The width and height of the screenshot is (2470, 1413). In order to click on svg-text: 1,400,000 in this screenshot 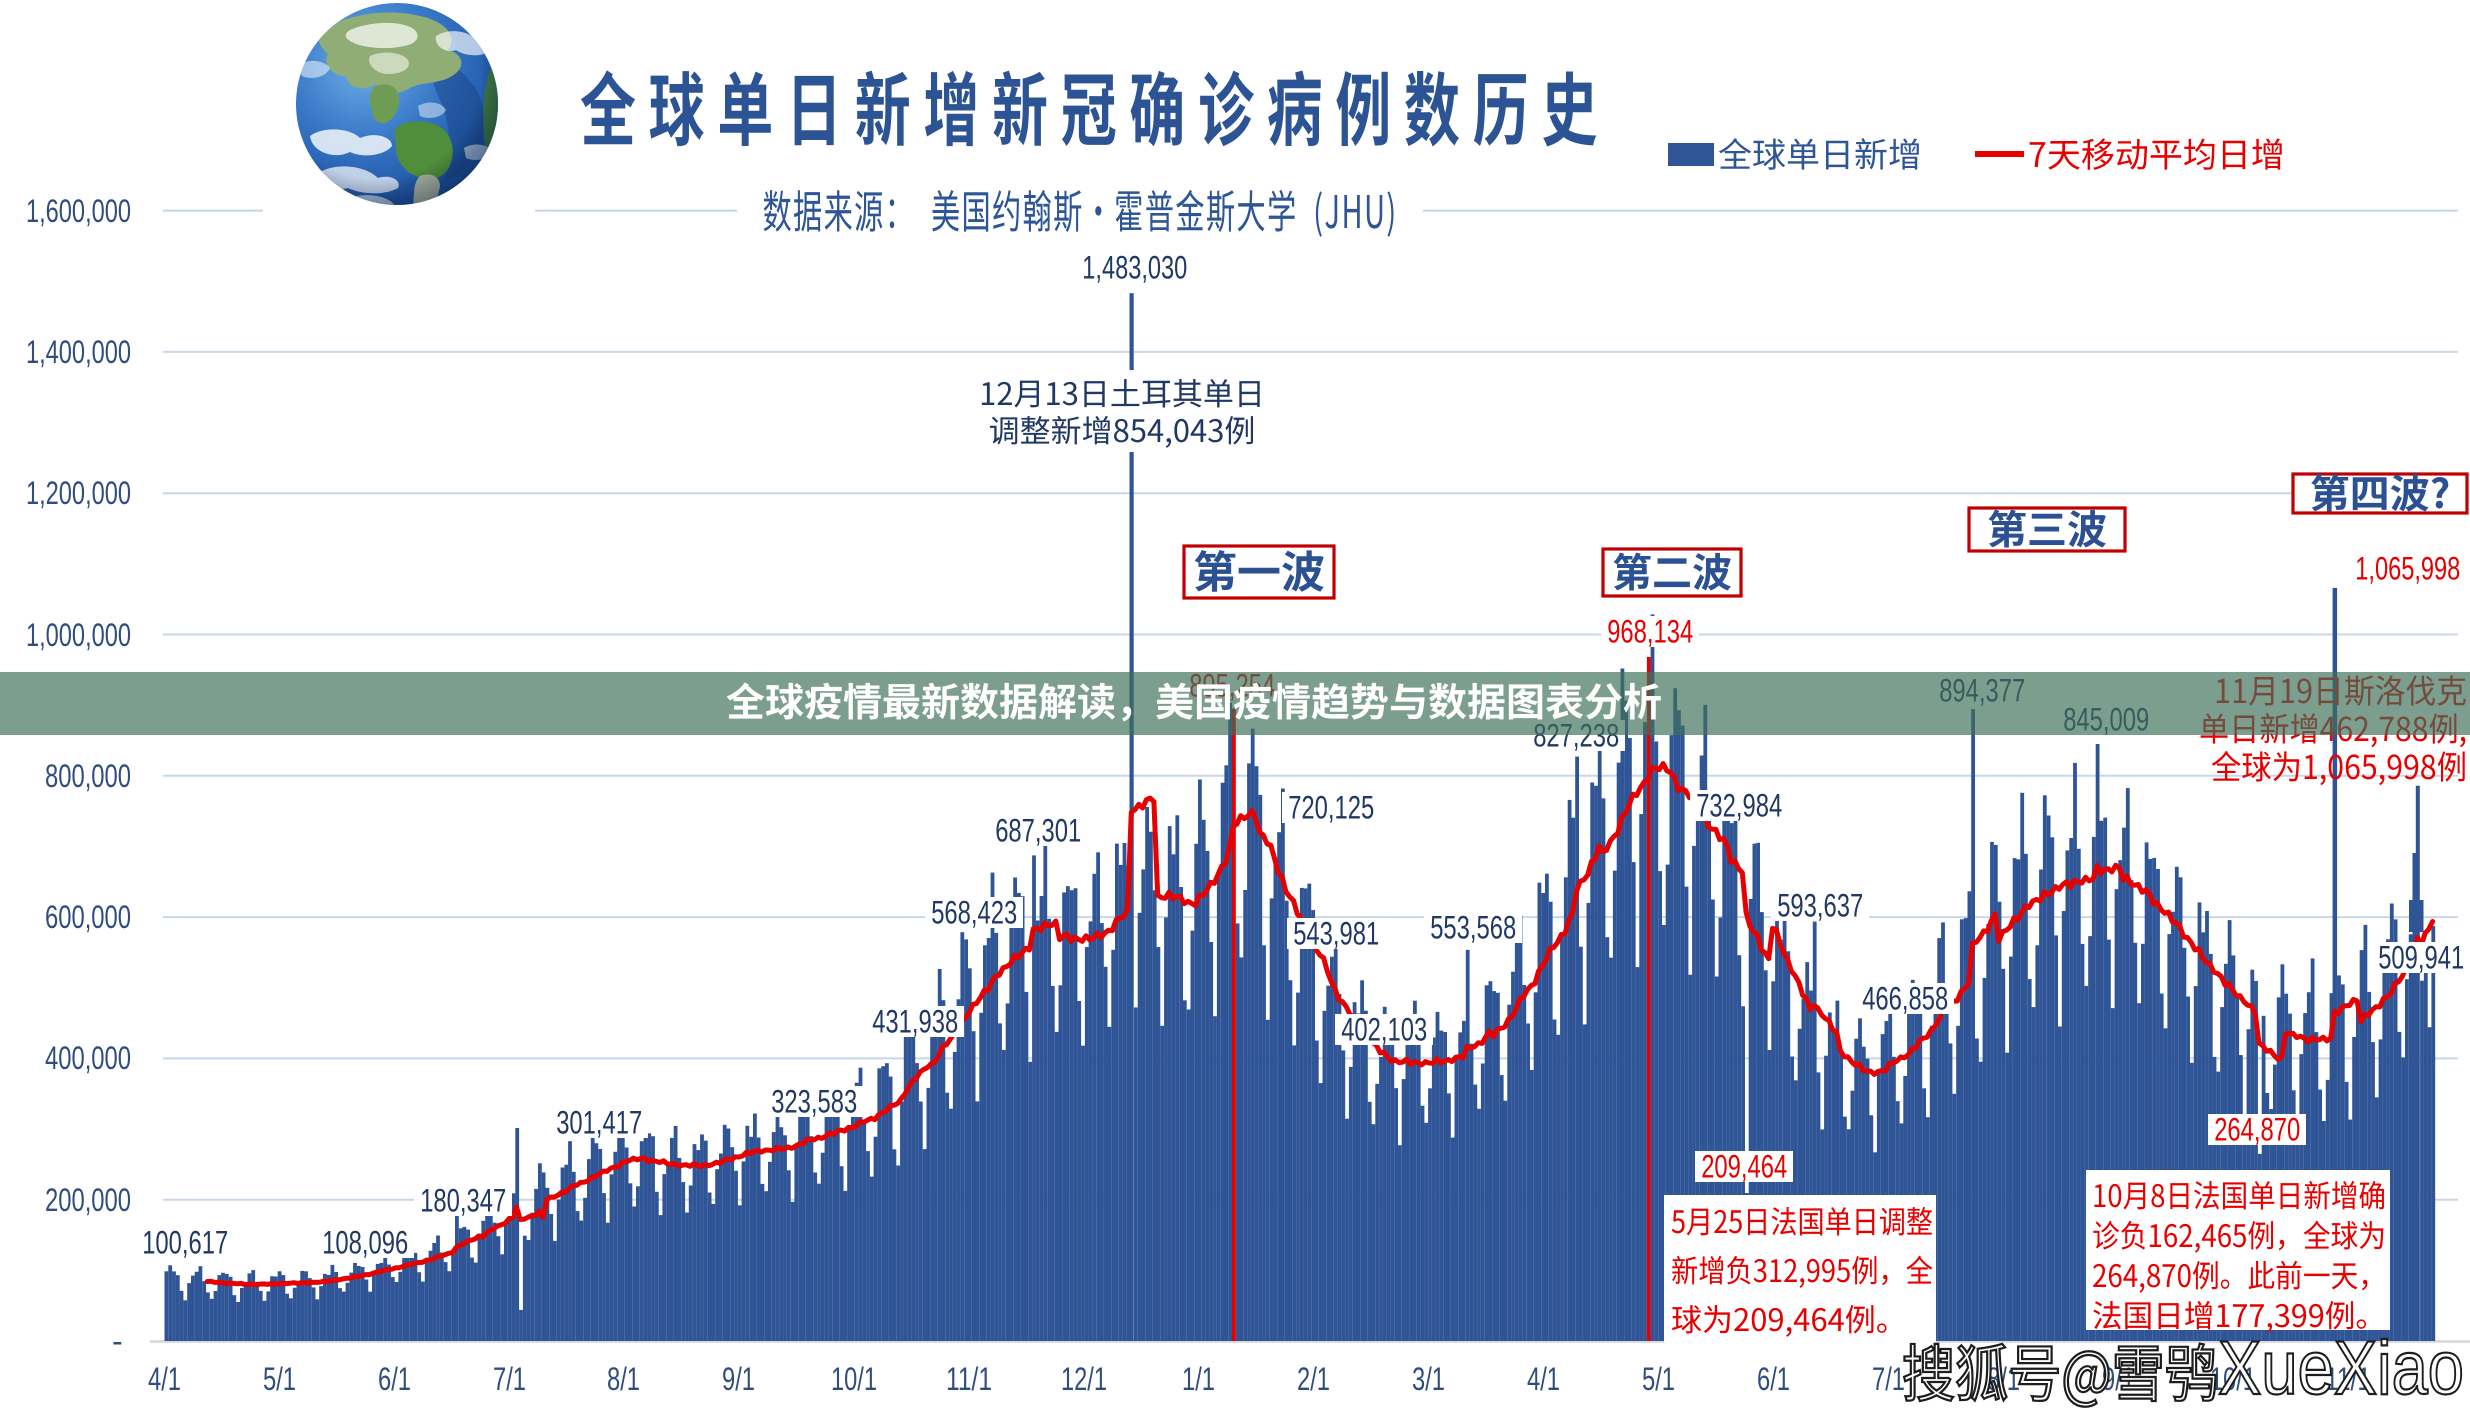, I will do `click(78, 352)`.